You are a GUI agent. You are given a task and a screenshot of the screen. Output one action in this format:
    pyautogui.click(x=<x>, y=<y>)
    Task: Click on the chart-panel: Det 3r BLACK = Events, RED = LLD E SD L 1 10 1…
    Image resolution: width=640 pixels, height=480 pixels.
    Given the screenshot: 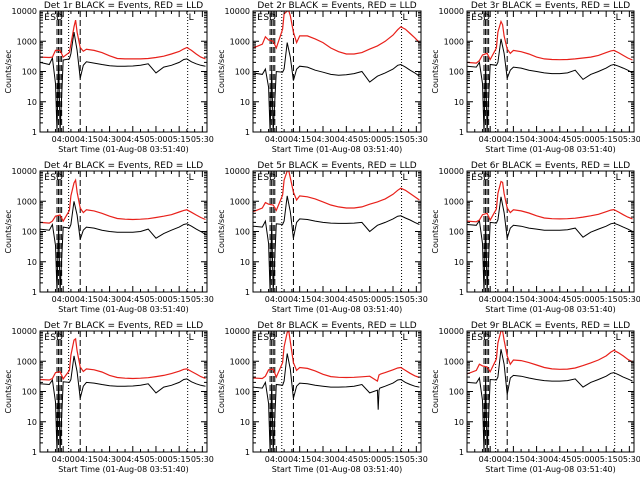 What is the action you would take?
    pyautogui.click(x=535, y=77)
    